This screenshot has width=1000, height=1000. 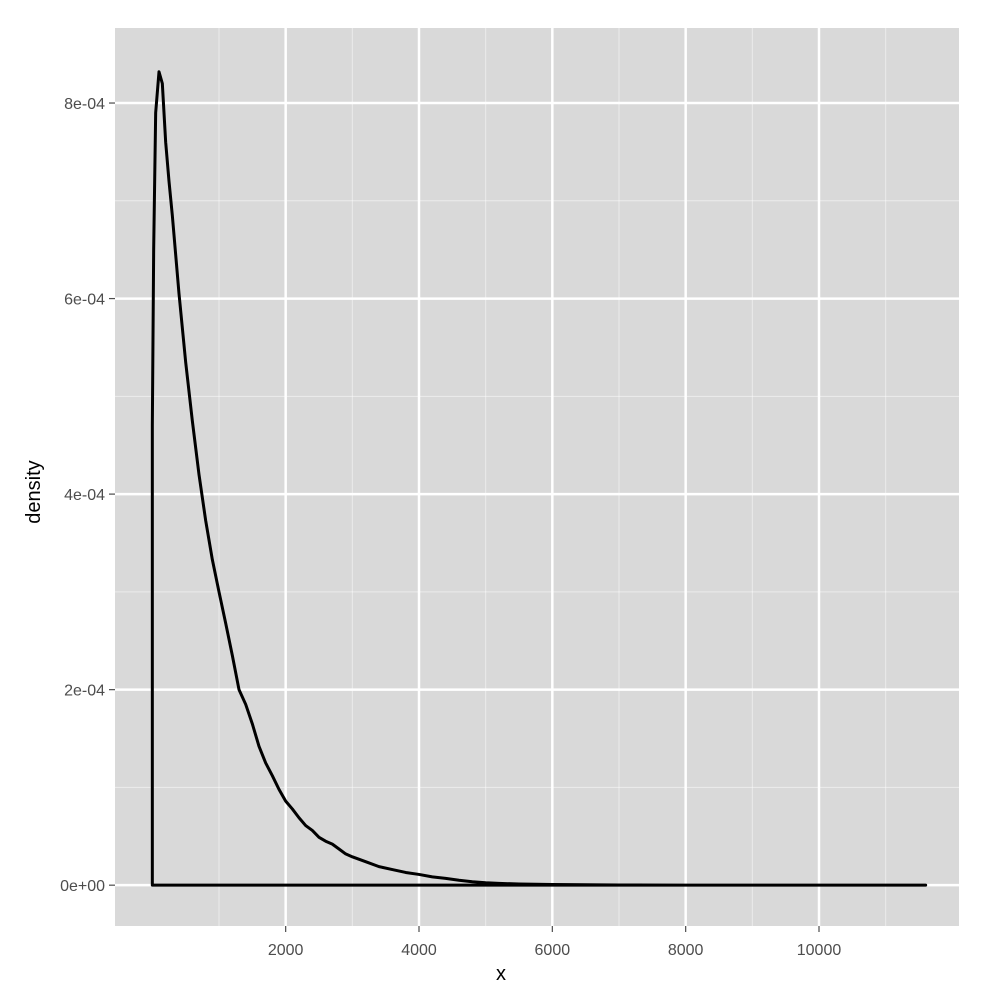 I want to click on x-axis: 2000 4000 6000 8000 10000, so click(x=554, y=942).